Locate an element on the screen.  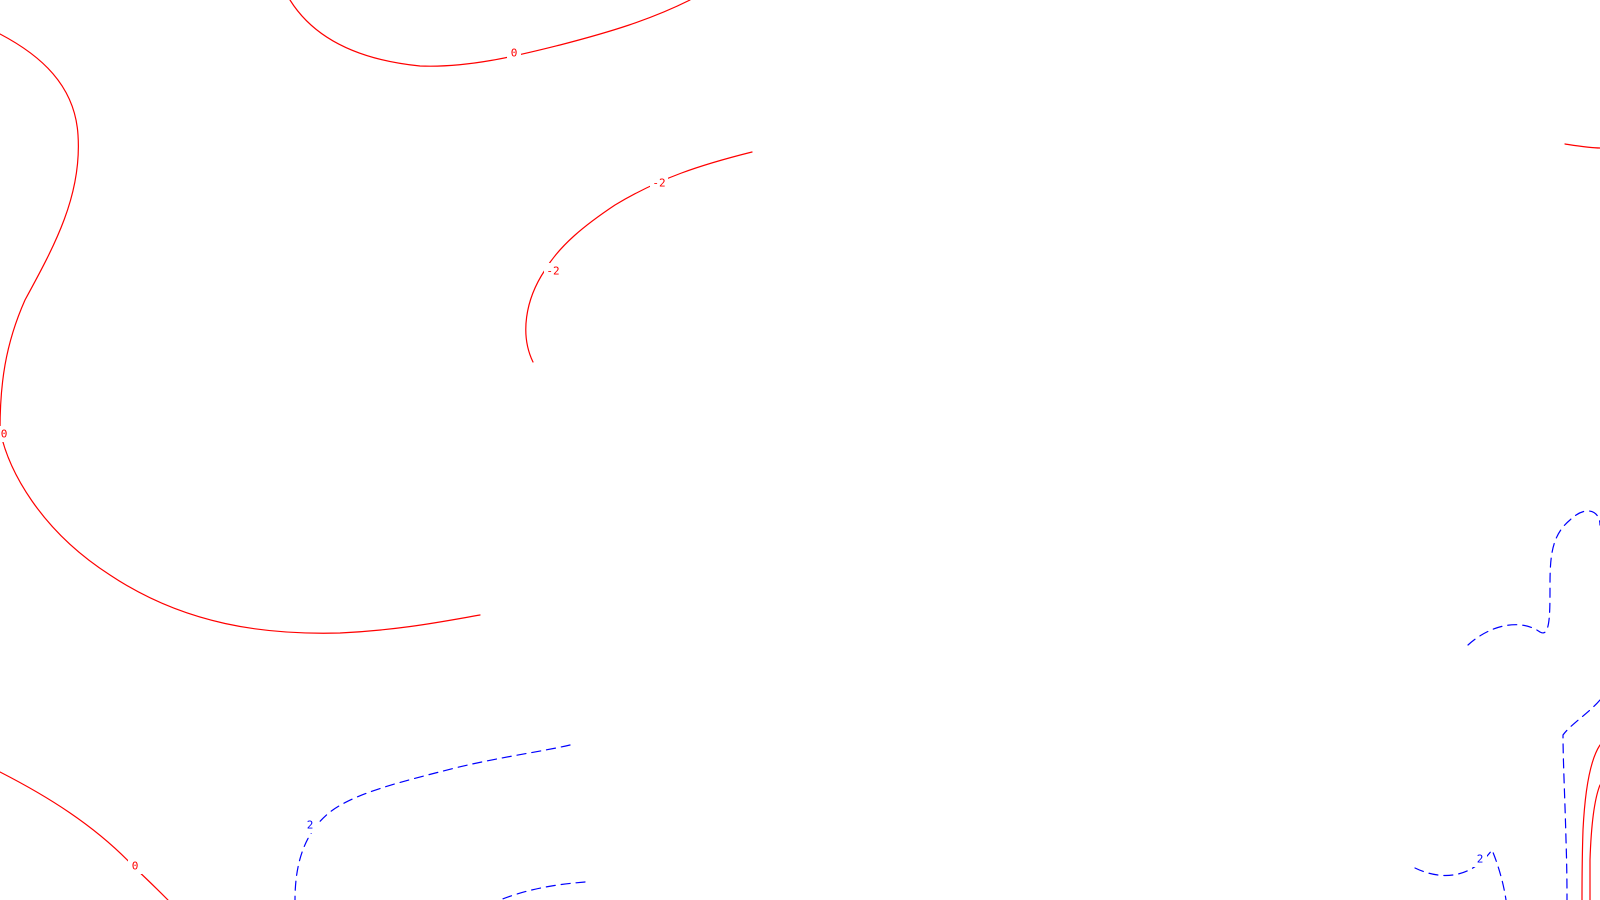
contour-line-2-bottom-small is located at coordinates (542, 890).